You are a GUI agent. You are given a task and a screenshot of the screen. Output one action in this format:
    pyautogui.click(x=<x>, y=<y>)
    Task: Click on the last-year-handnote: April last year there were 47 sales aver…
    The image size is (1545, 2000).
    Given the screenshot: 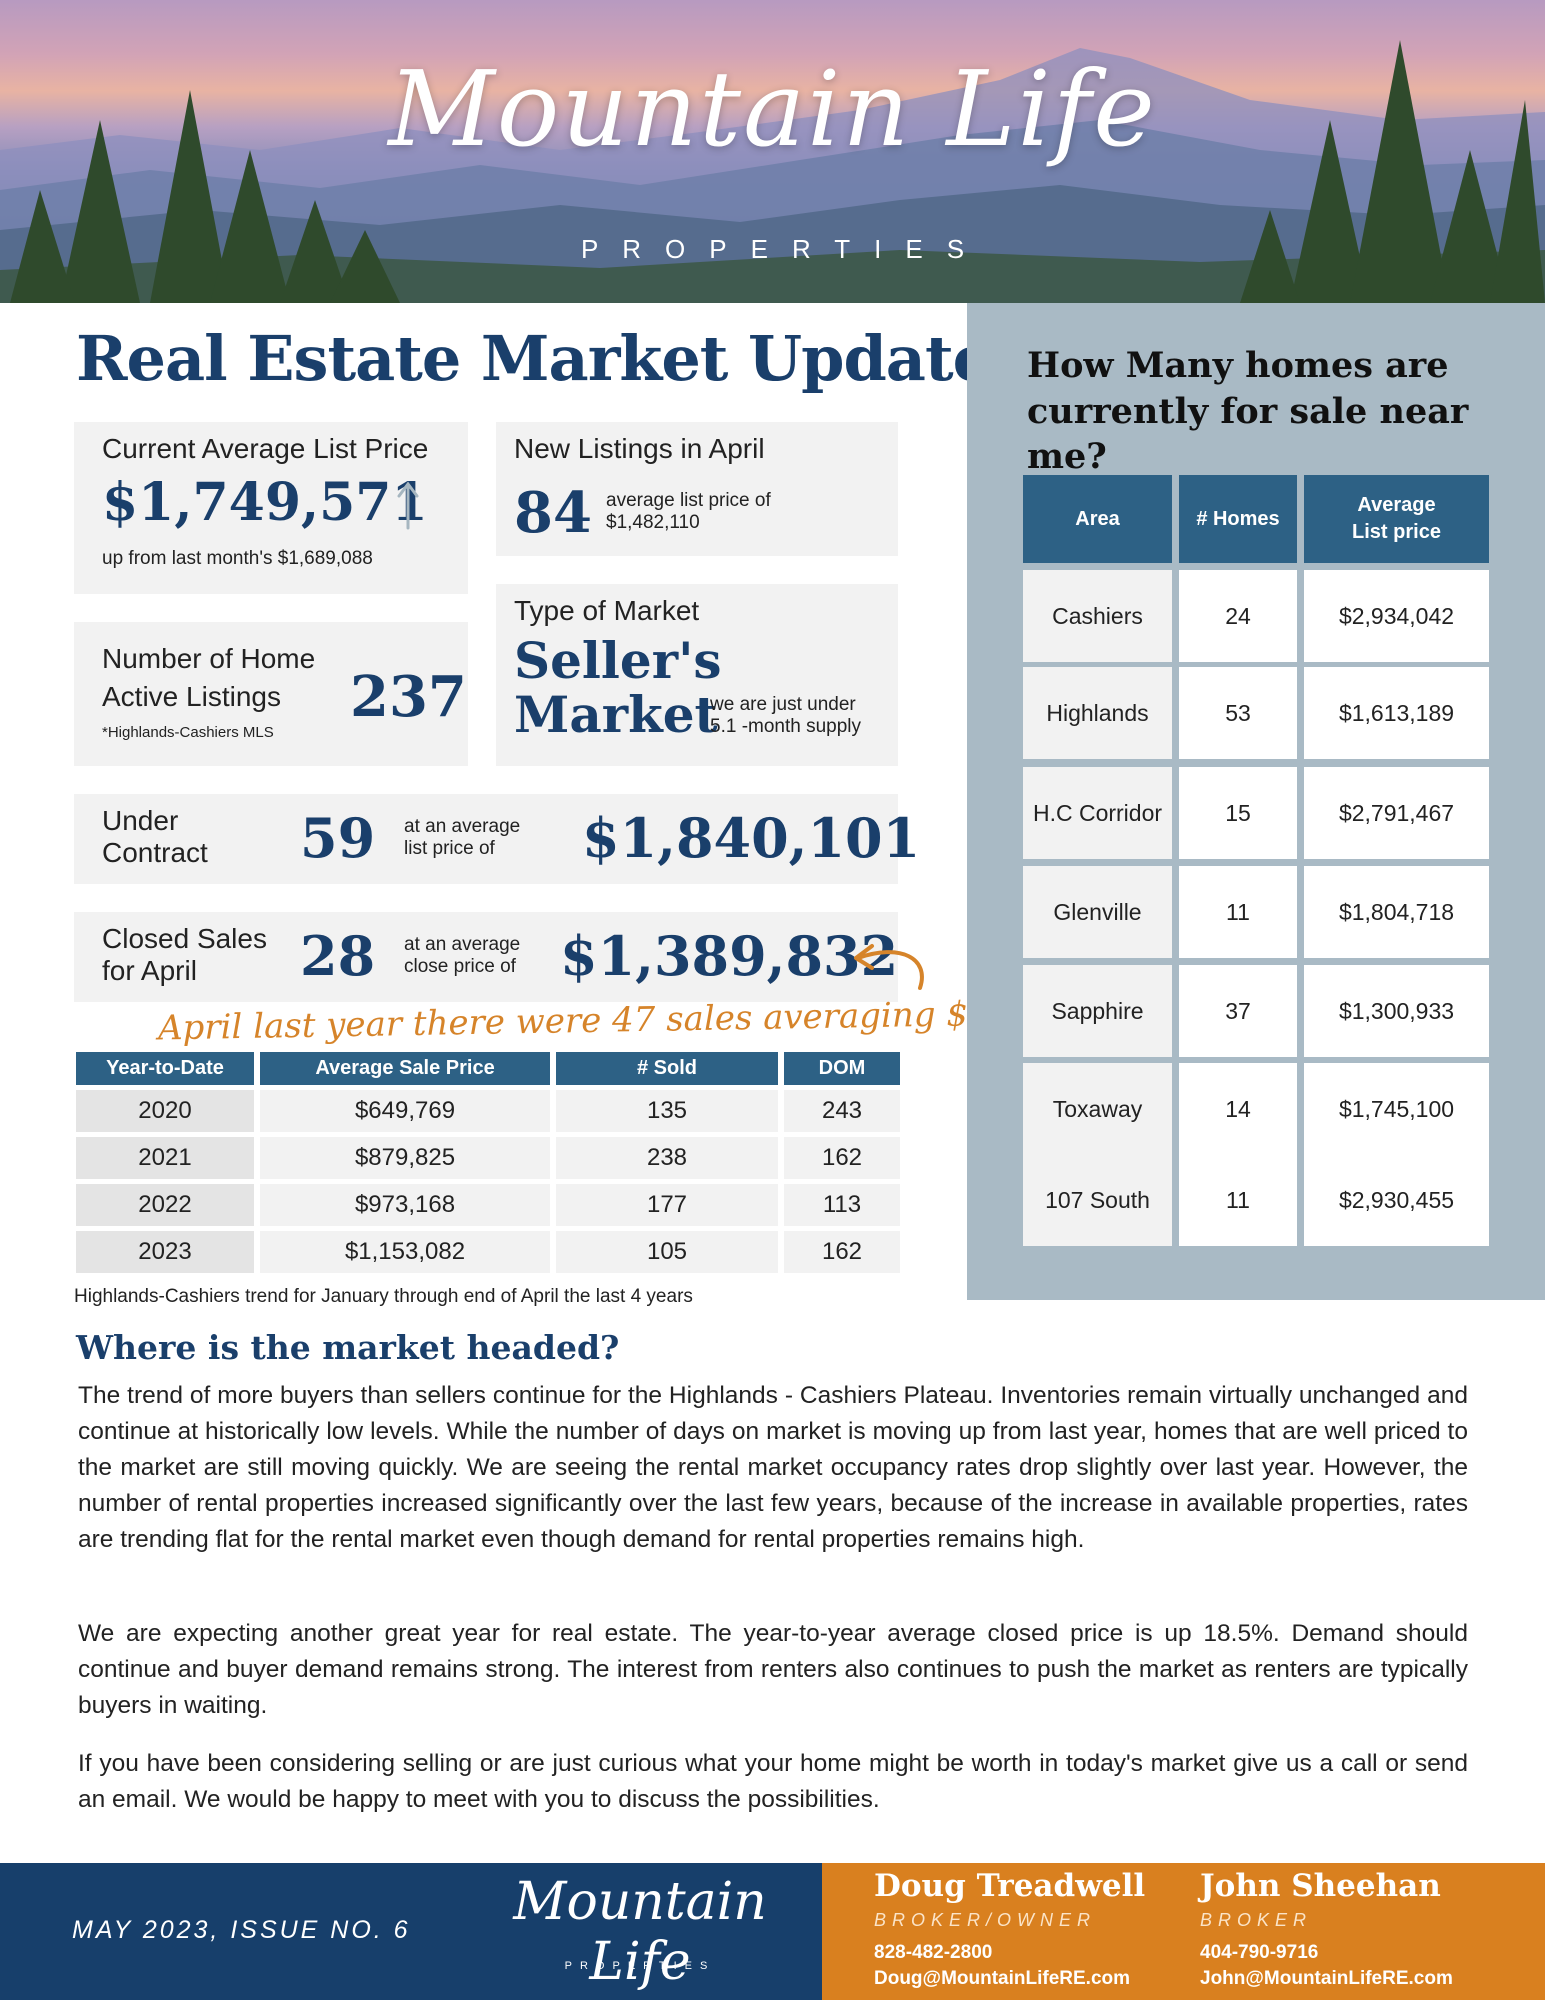 What is the action you would take?
    pyautogui.click(x=649, y=1020)
    